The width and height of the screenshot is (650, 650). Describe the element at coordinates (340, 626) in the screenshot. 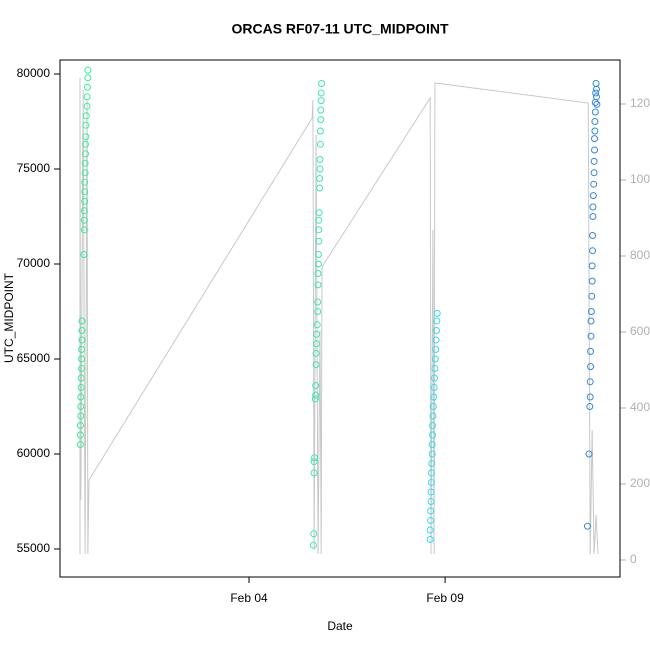

I see `x-axis-label: Date` at that location.